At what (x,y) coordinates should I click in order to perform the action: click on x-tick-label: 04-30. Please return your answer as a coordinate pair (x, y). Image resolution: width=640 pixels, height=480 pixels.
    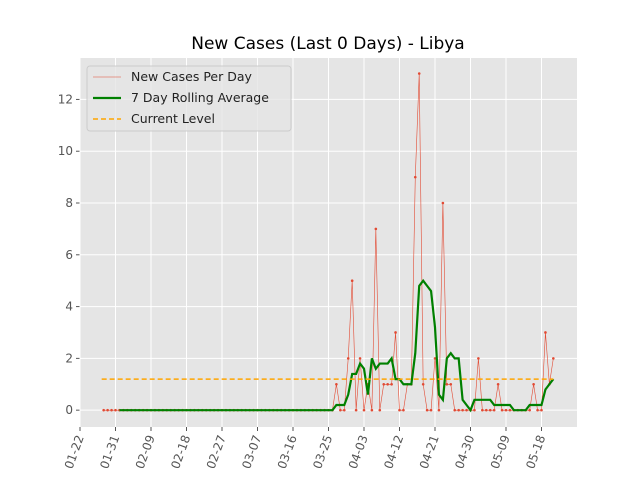
    Looking at the image, I should click on (464, 452).